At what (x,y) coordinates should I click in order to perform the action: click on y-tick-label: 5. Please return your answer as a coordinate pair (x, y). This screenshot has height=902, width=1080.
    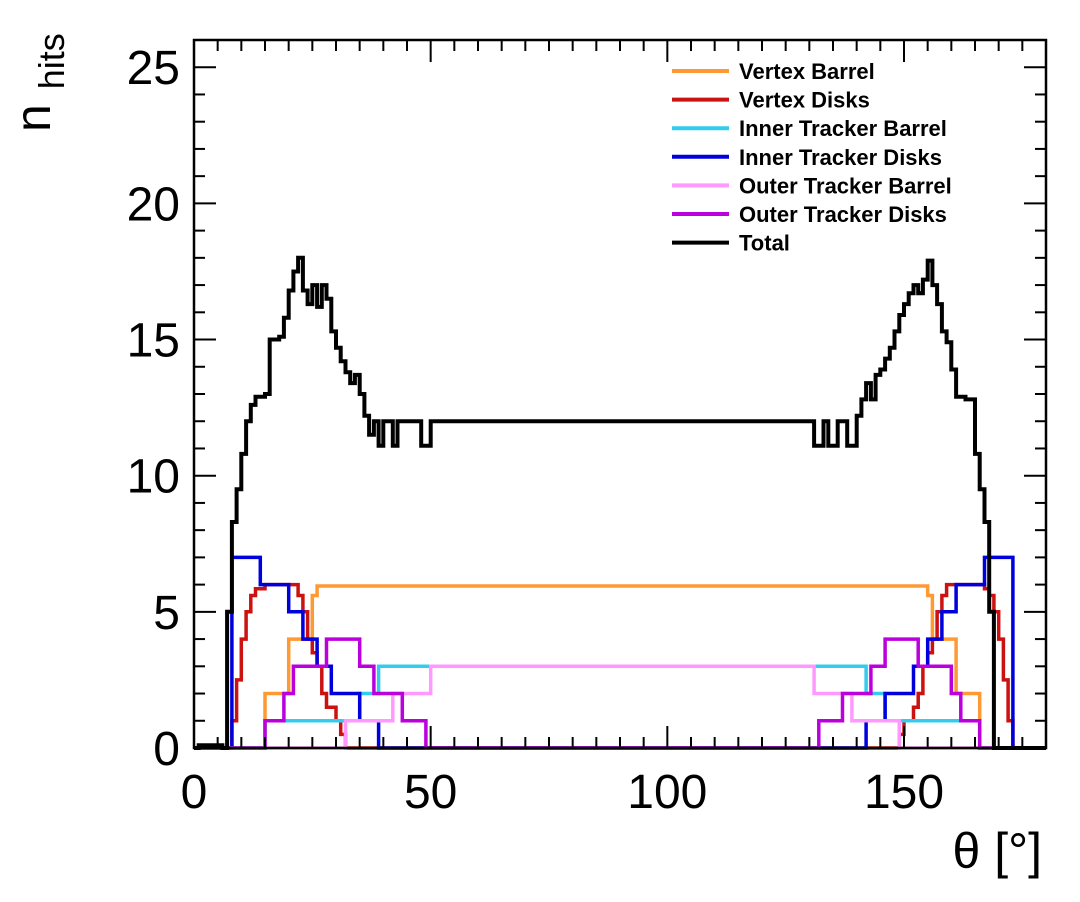
    Looking at the image, I should click on (166, 613).